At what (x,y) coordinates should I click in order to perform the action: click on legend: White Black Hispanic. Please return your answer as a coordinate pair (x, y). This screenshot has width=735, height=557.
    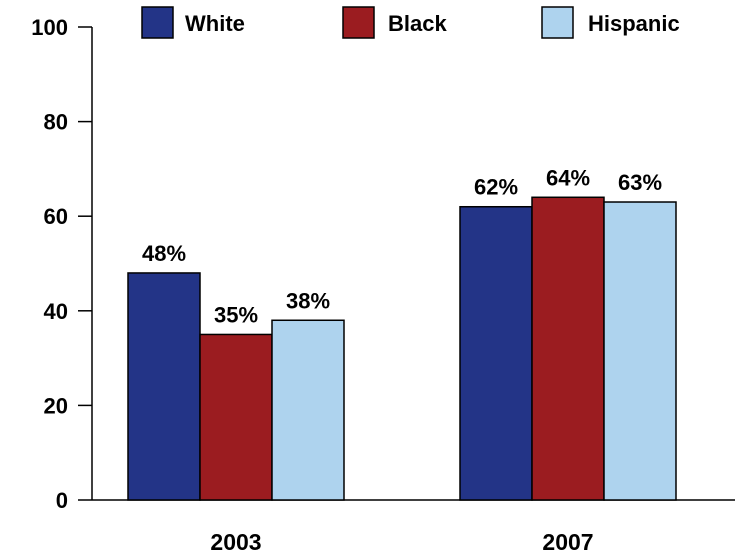
    Looking at the image, I should click on (410, 22).